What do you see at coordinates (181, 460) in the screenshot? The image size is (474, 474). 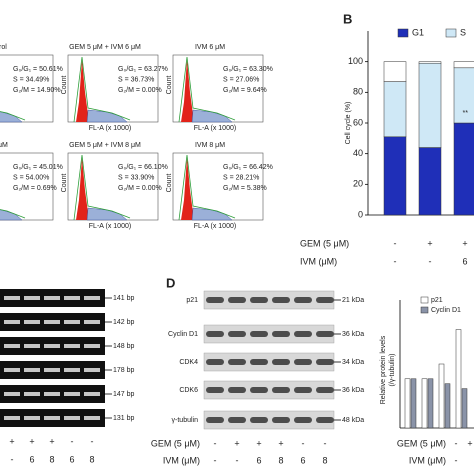 I see `condition-label: IVM (μM)` at bounding box center [181, 460].